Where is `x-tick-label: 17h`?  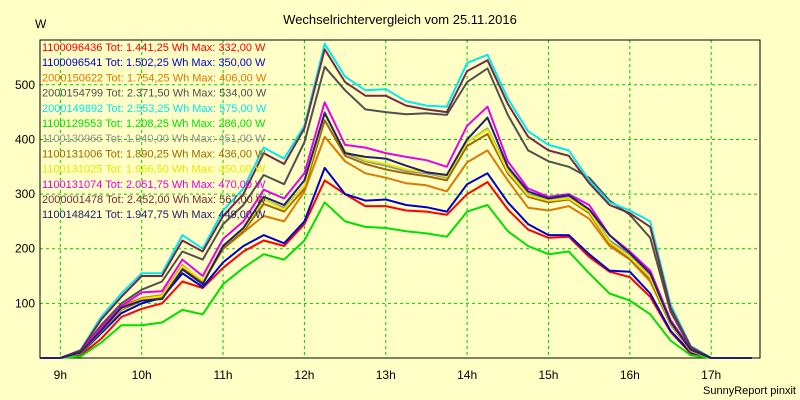
x-tick-label: 17h is located at coordinates (711, 375).